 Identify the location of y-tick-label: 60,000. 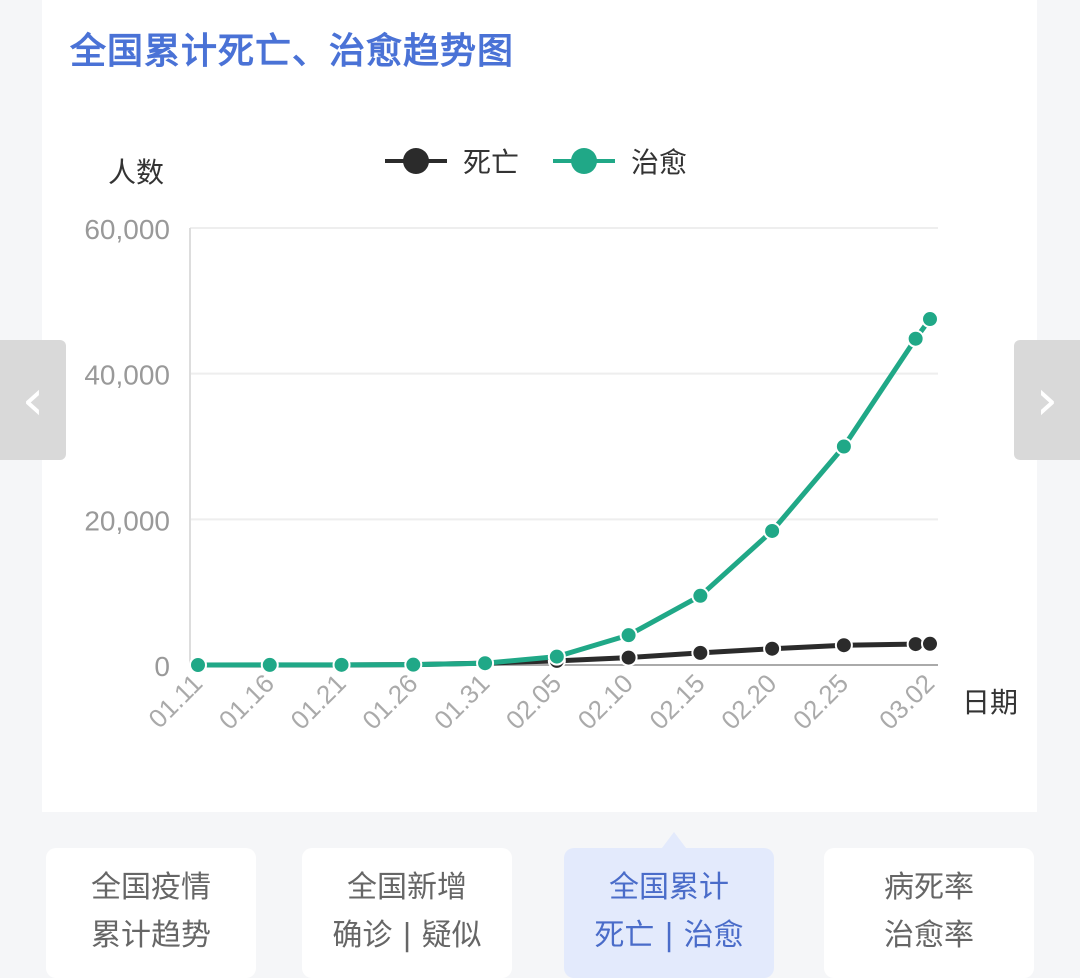
(127, 229).